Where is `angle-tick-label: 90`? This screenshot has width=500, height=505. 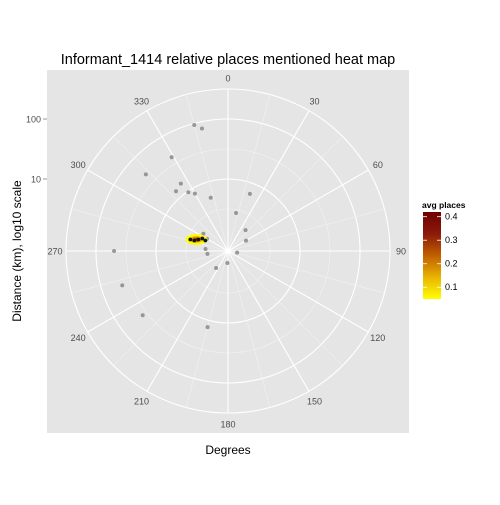
angle-tick-label: 90 is located at coordinates (401, 252).